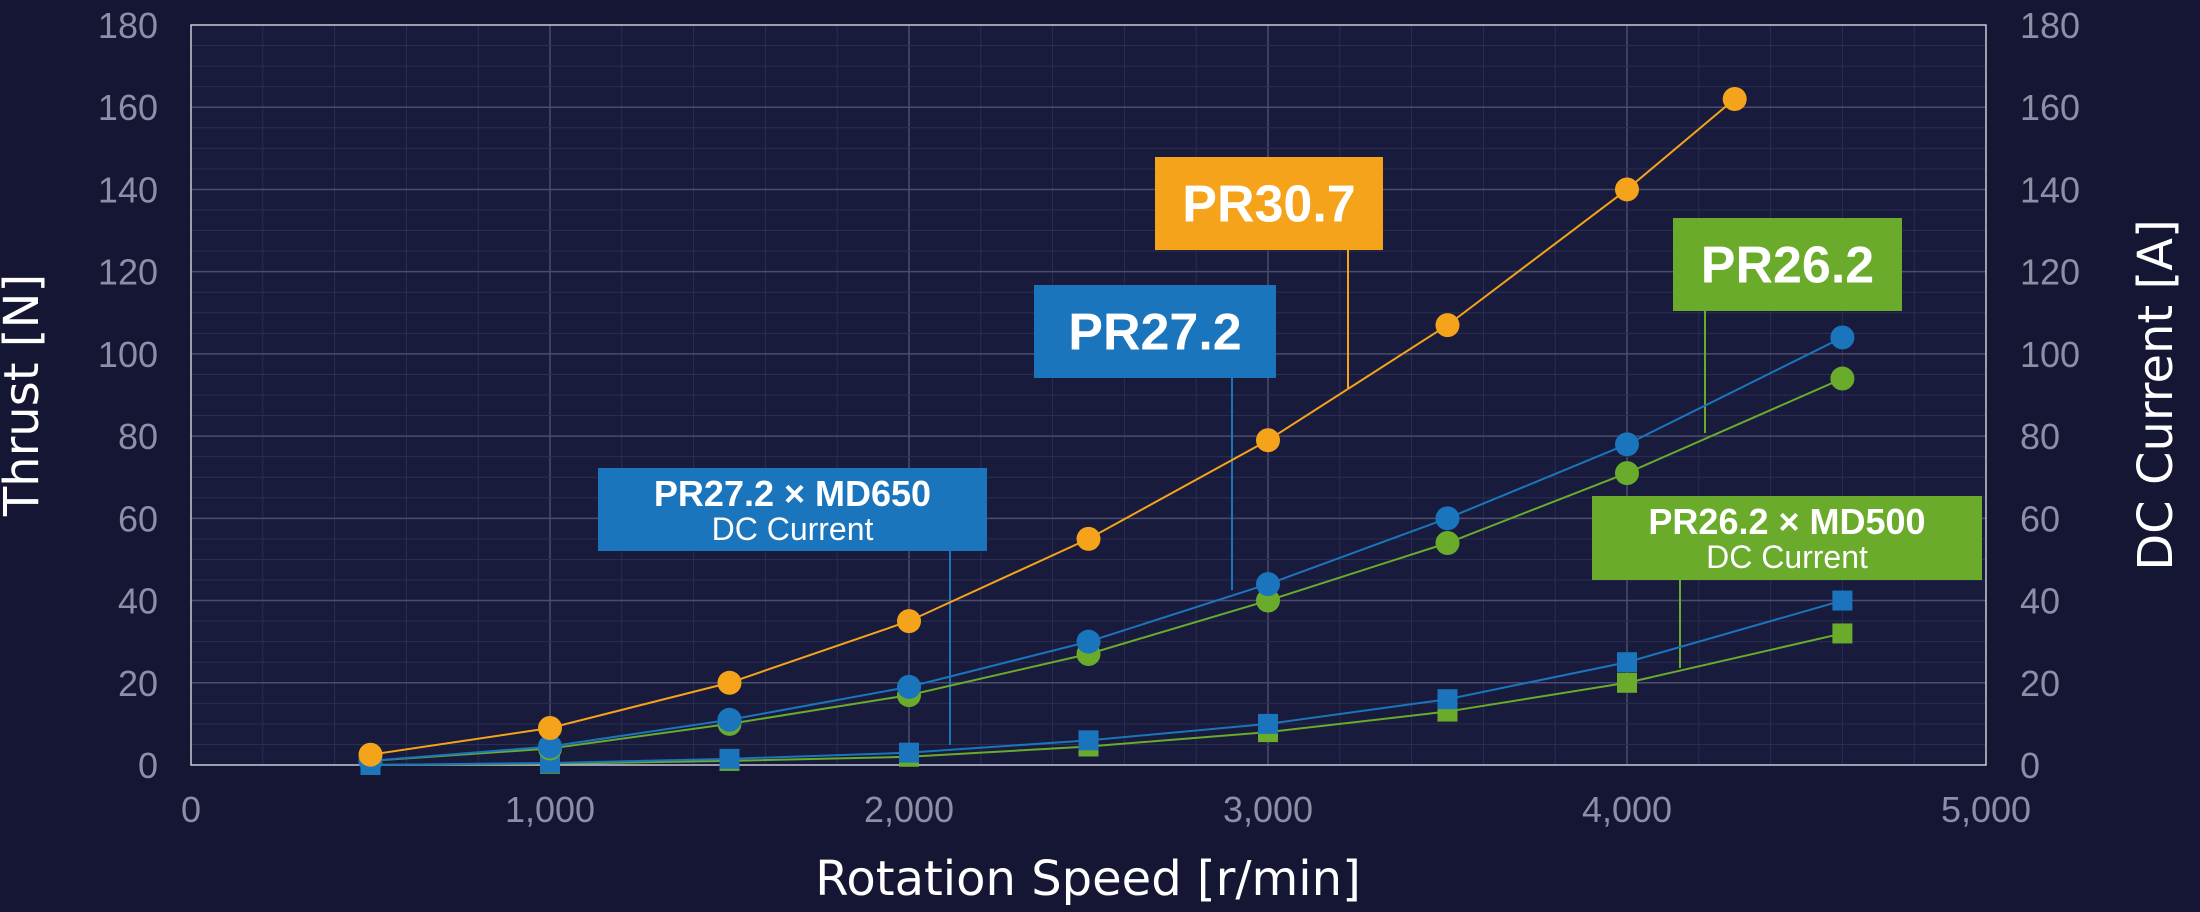 This screenshot has width=2200, height=912. Describe the element at coordinates (148, 765) in the screenshot. I see `y-tick-label-left: 0` at that location.